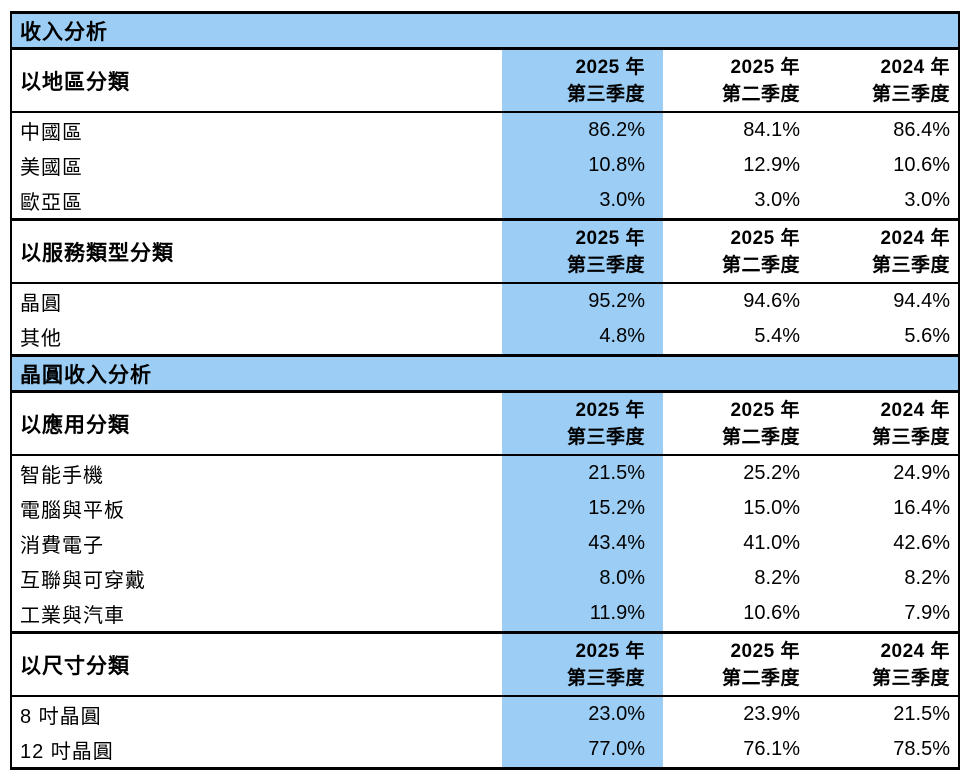  Describe the element at coordinates (771, 543) in the screenshot. I see `value-q2-2025: 41.0%` at that location.